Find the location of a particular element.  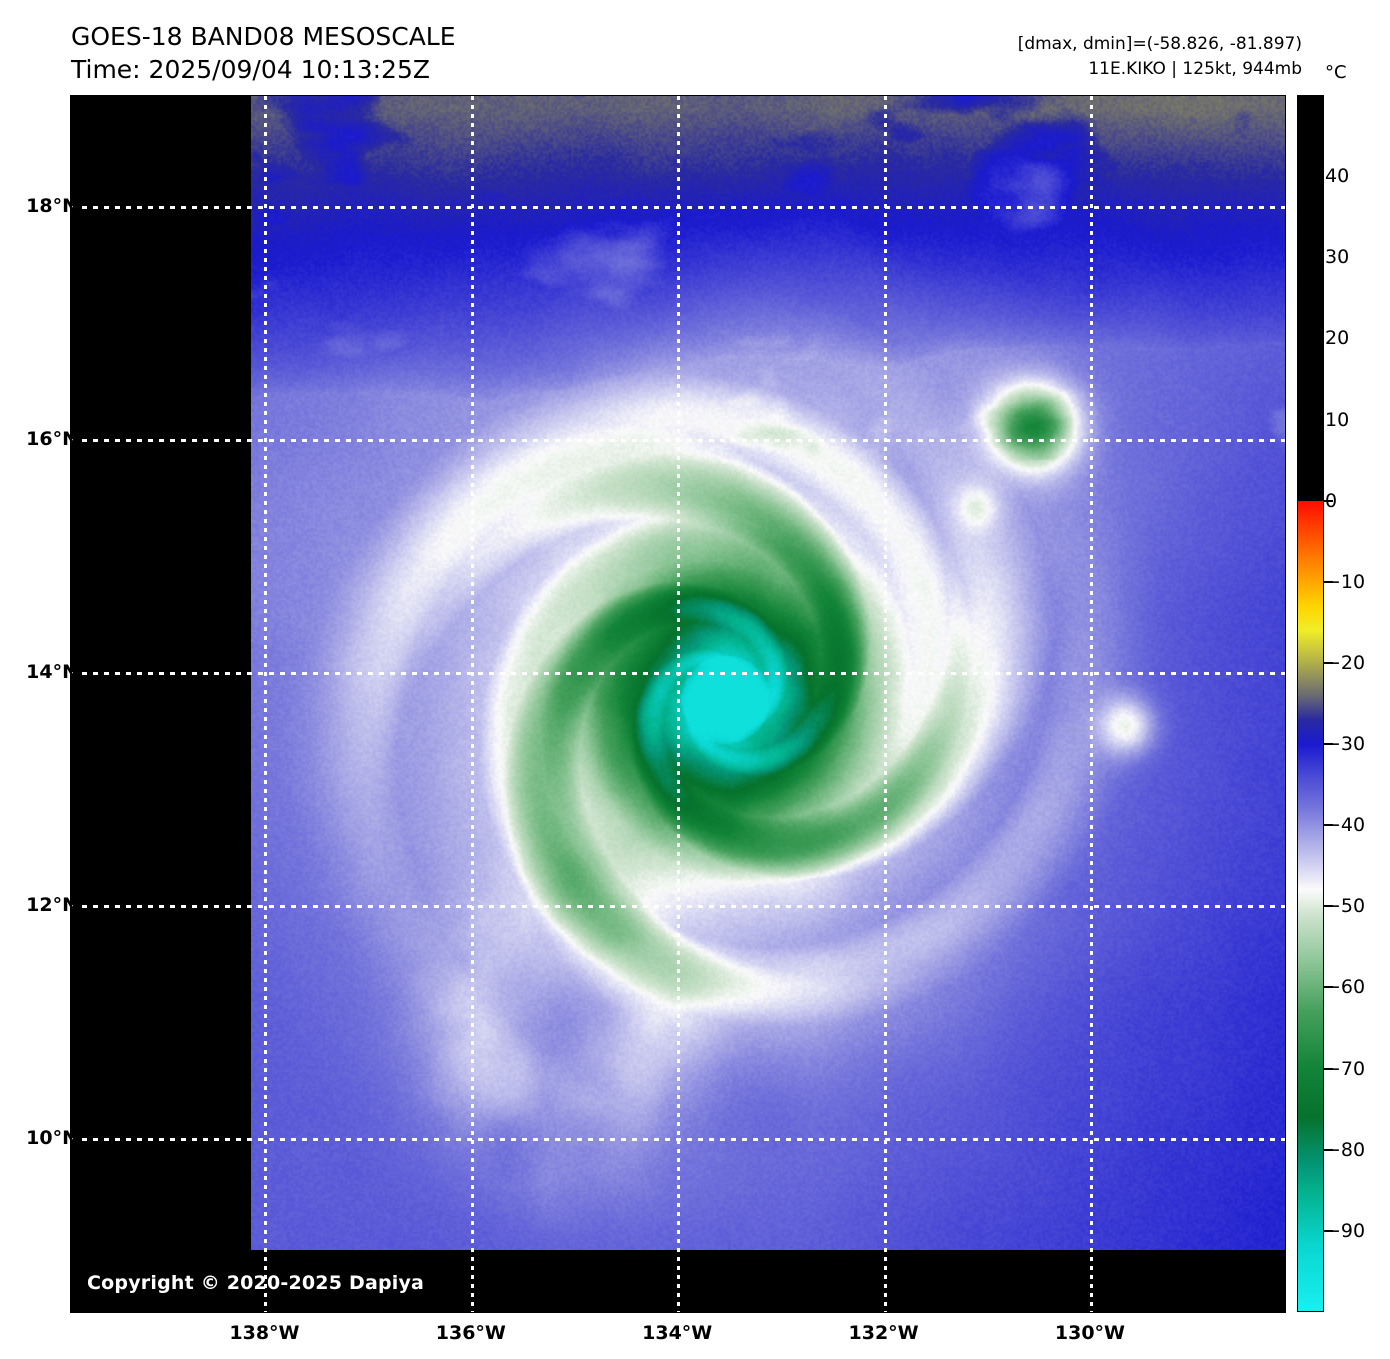

gridline-lon-138w is located at coordinates (266, 704).